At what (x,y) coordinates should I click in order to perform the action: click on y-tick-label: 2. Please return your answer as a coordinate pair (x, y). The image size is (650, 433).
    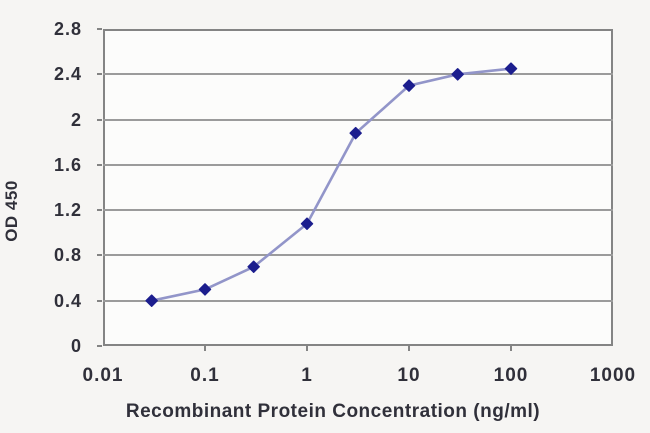
    Looking at the image, I should click on (76, 119).